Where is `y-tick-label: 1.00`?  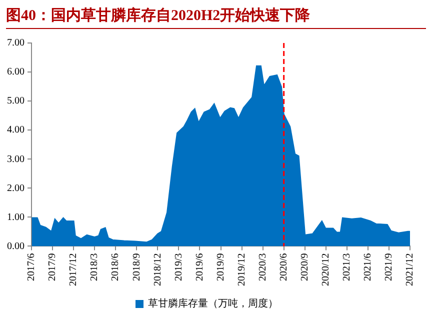
y-tick-label: 1.00 is located at coordinates (15, 217).